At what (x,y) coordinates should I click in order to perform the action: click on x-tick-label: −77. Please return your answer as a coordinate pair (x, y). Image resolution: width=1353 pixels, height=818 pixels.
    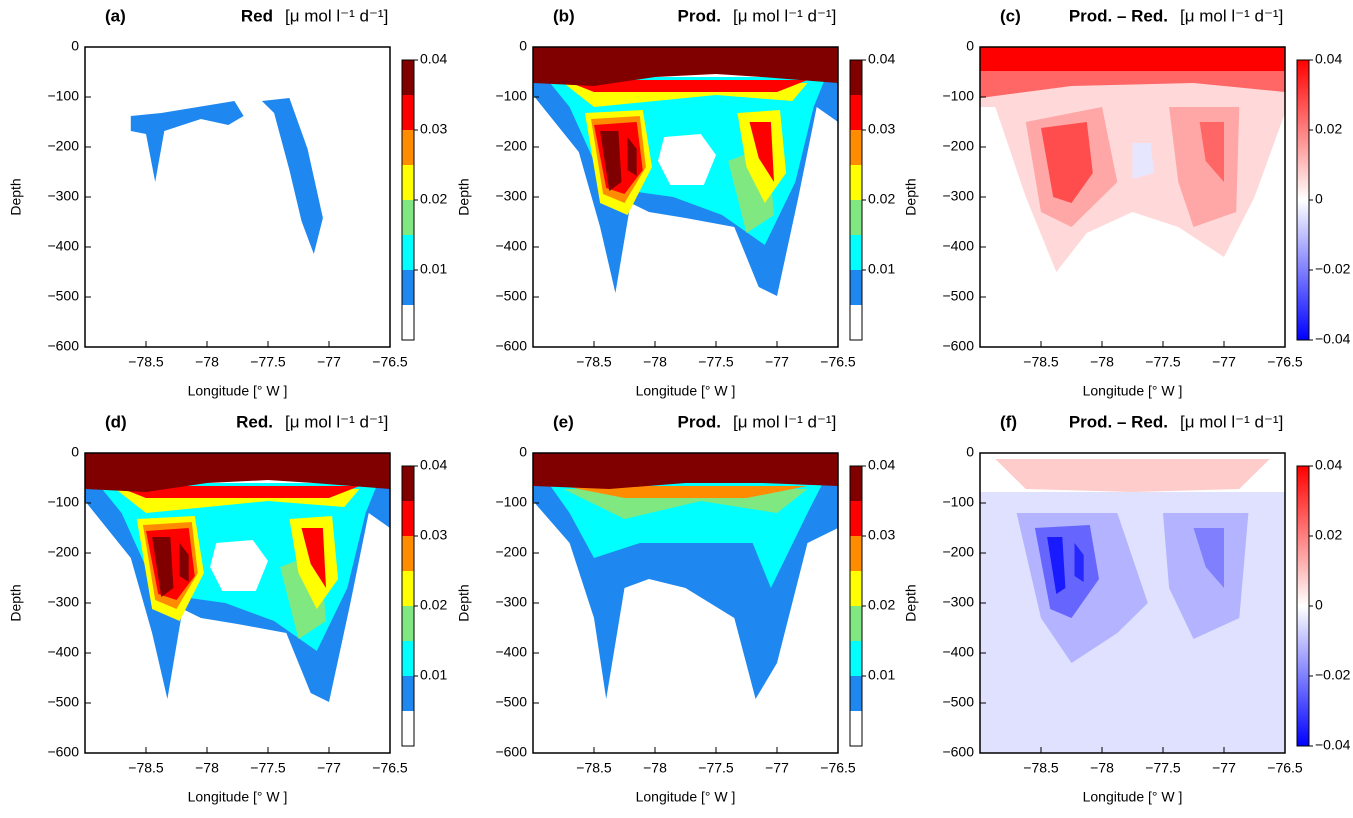
    Looking at the image, I should click on (1224, 768).